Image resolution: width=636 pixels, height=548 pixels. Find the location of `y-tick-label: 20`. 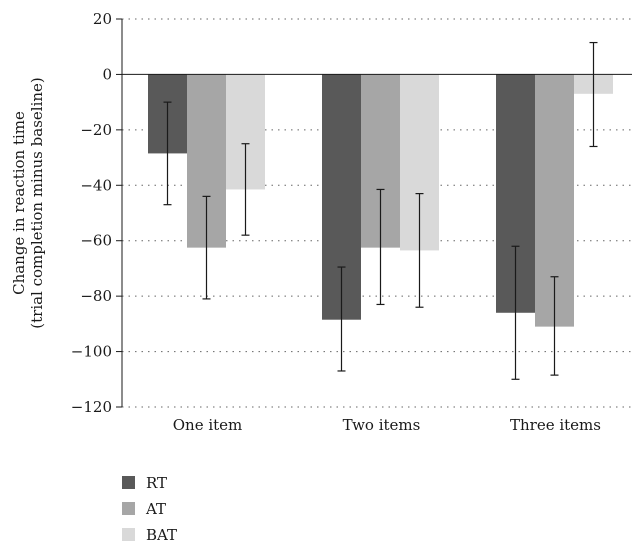

y-tick-label: 20 is located at coordinates (102, 19).